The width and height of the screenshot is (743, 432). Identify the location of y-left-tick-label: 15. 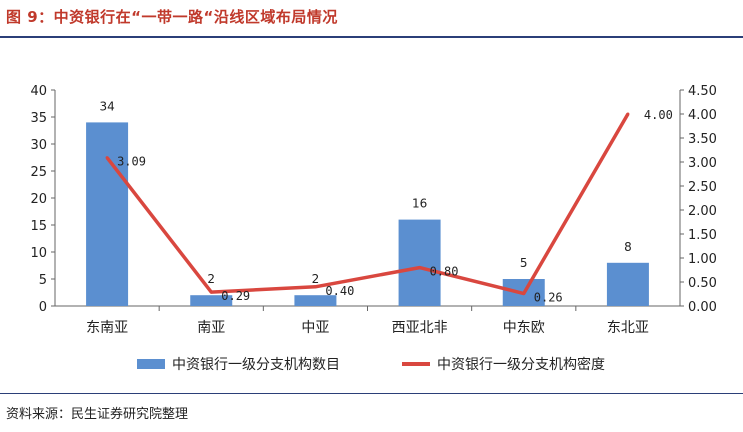
(38, 226).